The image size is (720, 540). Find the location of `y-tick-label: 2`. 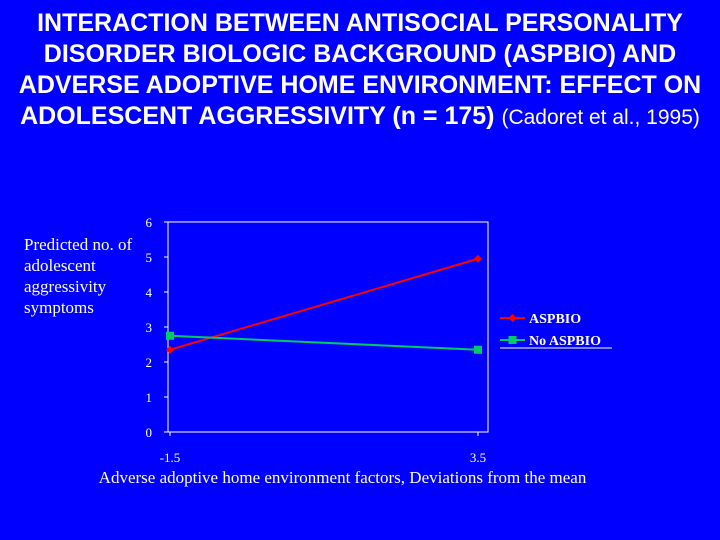

y-tick-label: 2 is located at coordinates (149, 362).